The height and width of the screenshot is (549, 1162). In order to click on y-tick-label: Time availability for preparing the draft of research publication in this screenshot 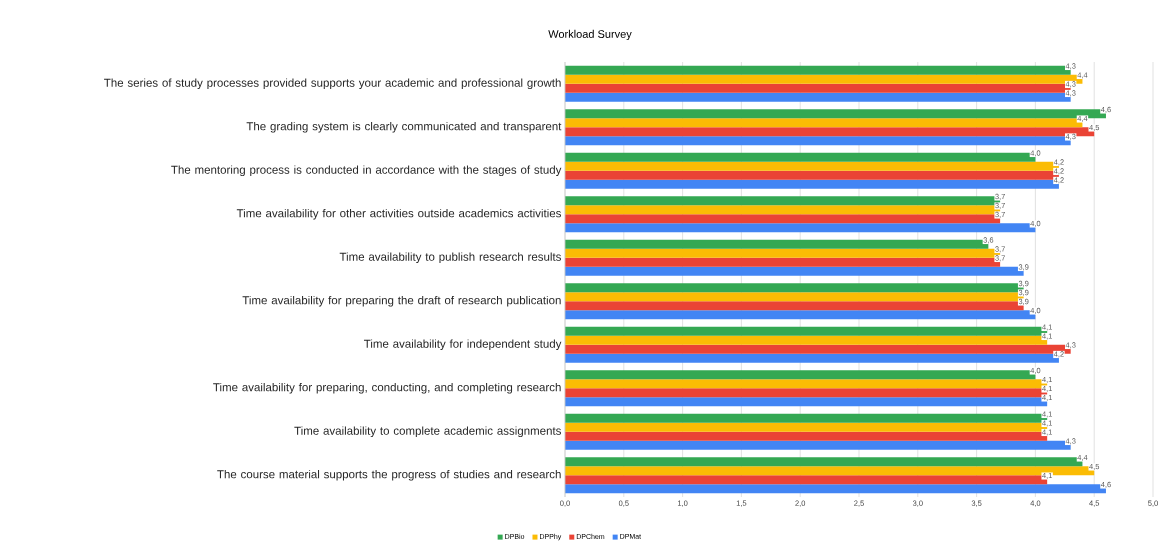, I will do `click(401, 301)`.